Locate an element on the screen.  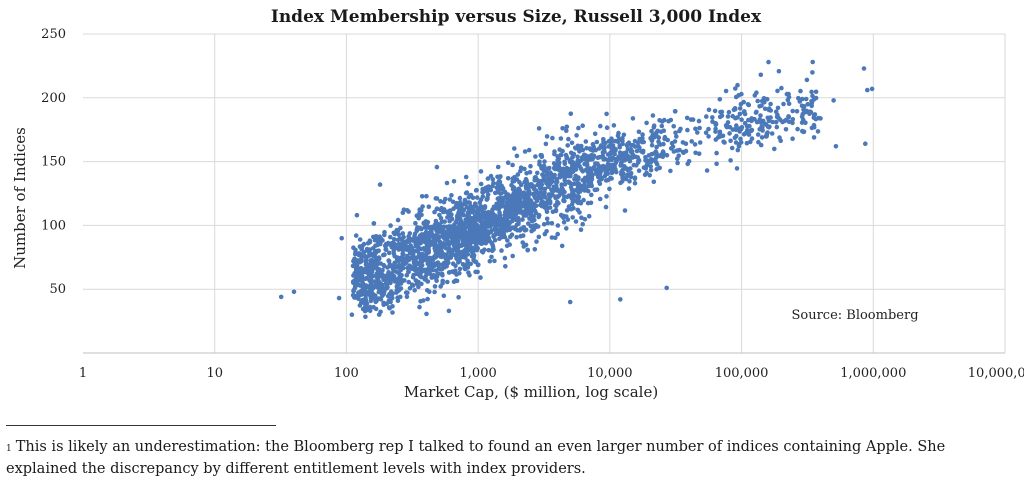
x-tick-label: 100 is located at coordinates (346, 373).